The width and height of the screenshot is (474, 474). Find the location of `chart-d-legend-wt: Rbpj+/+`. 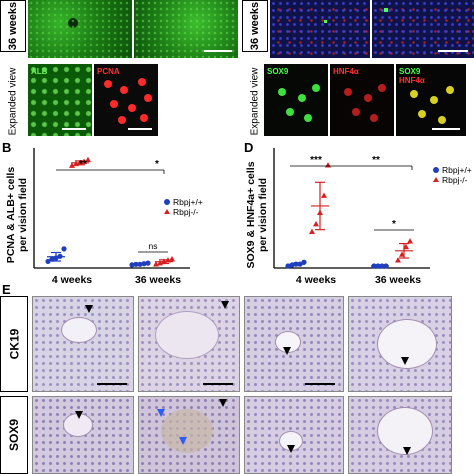

chart-d-legend-wt: Rbpj+/+ is located at coordinates (457, 170).